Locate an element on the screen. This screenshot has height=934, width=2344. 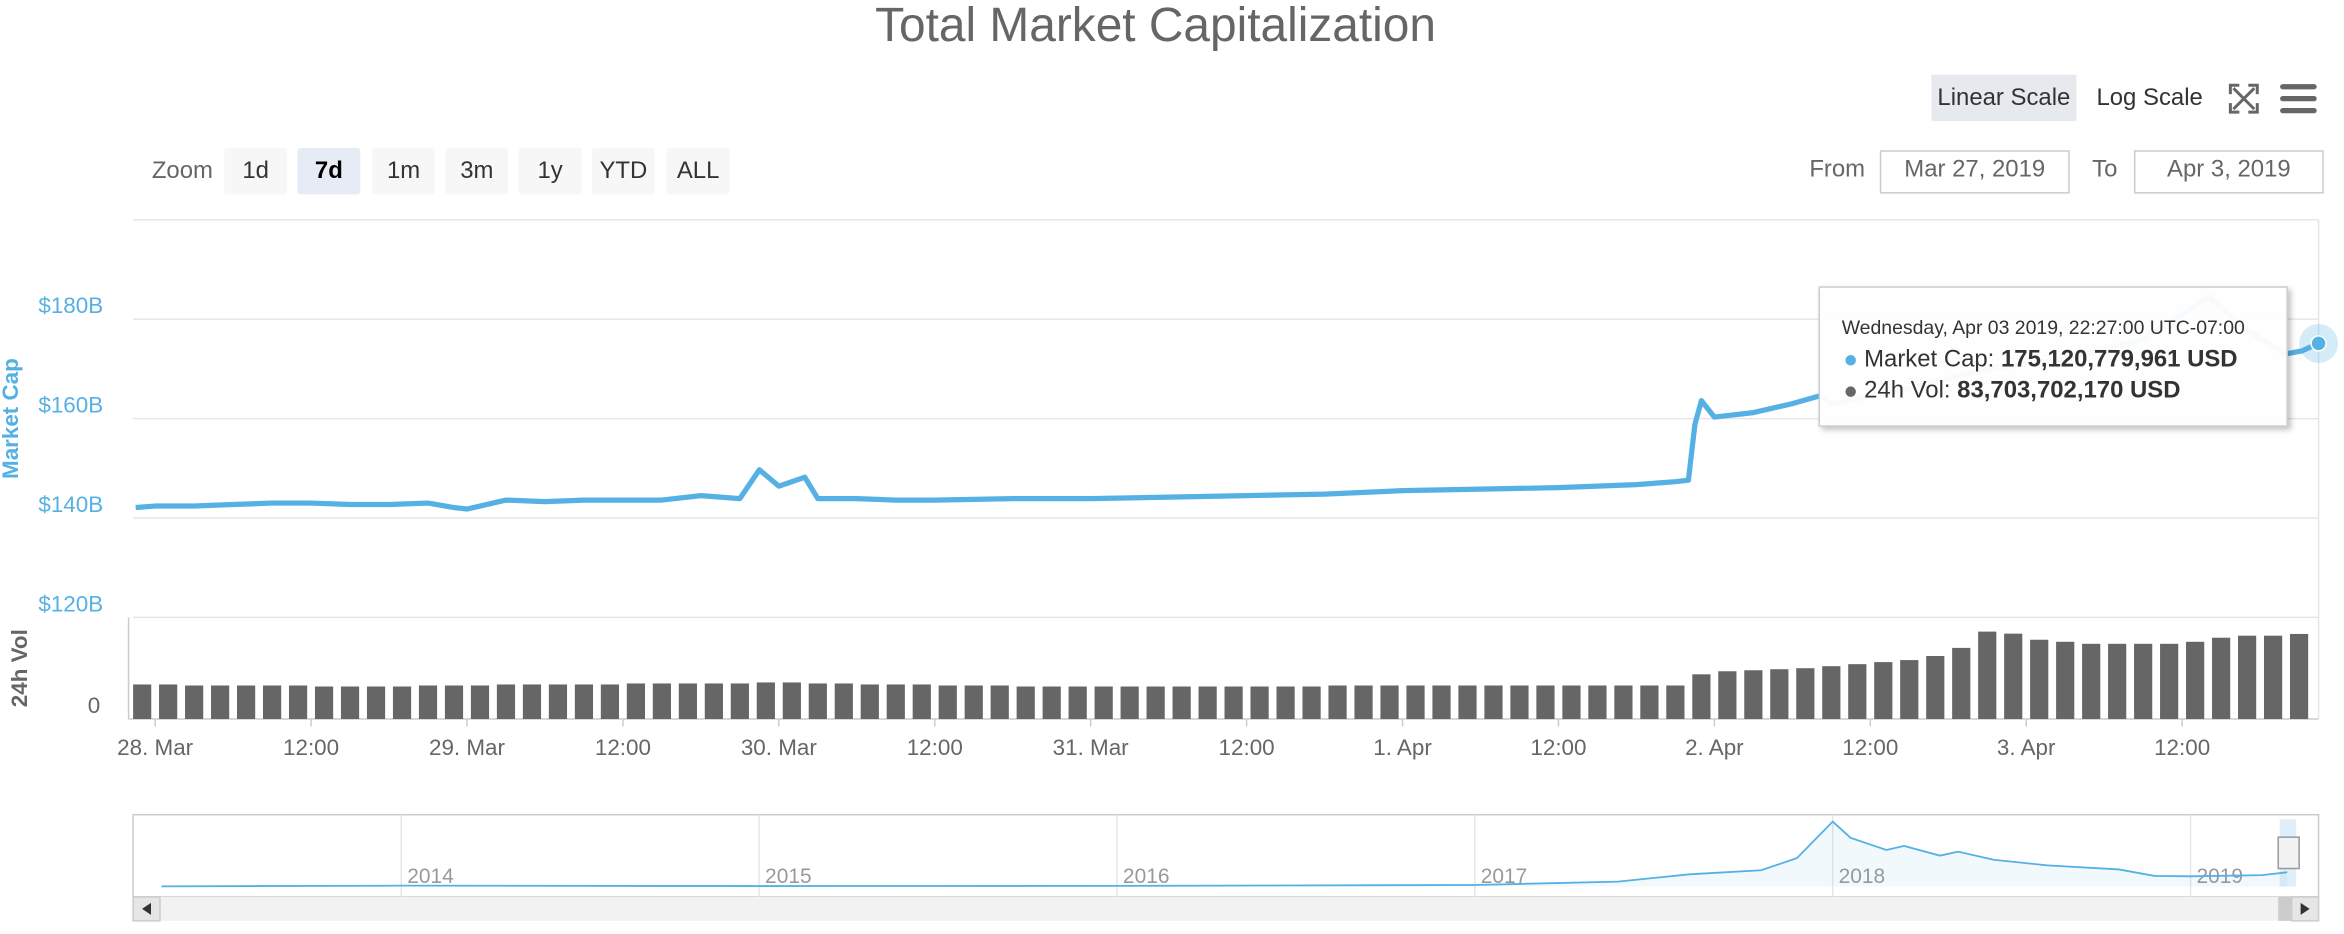
y-axis-title: Market Cap is located at coordinates (11, 418).